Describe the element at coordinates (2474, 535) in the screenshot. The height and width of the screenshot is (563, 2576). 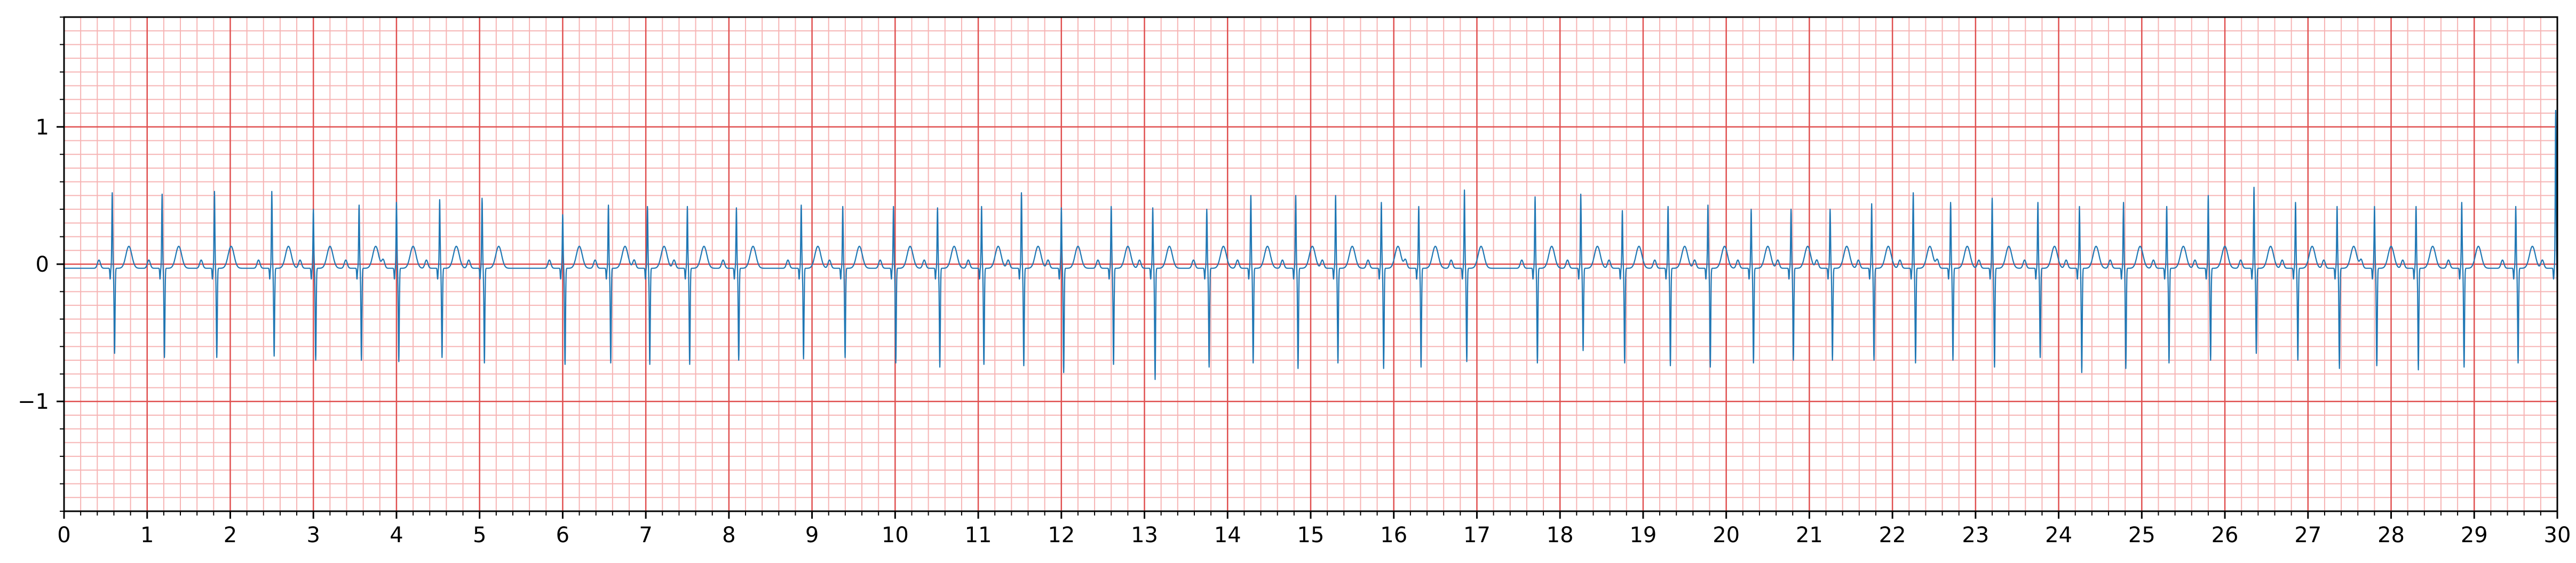
I see `x-tick-label: 29` at that location.